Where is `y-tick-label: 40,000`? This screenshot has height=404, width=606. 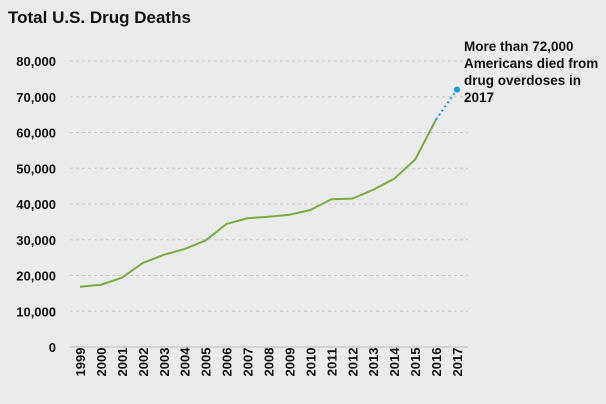
y-tick-label: 40,000 is located at coordinates (36, 204).